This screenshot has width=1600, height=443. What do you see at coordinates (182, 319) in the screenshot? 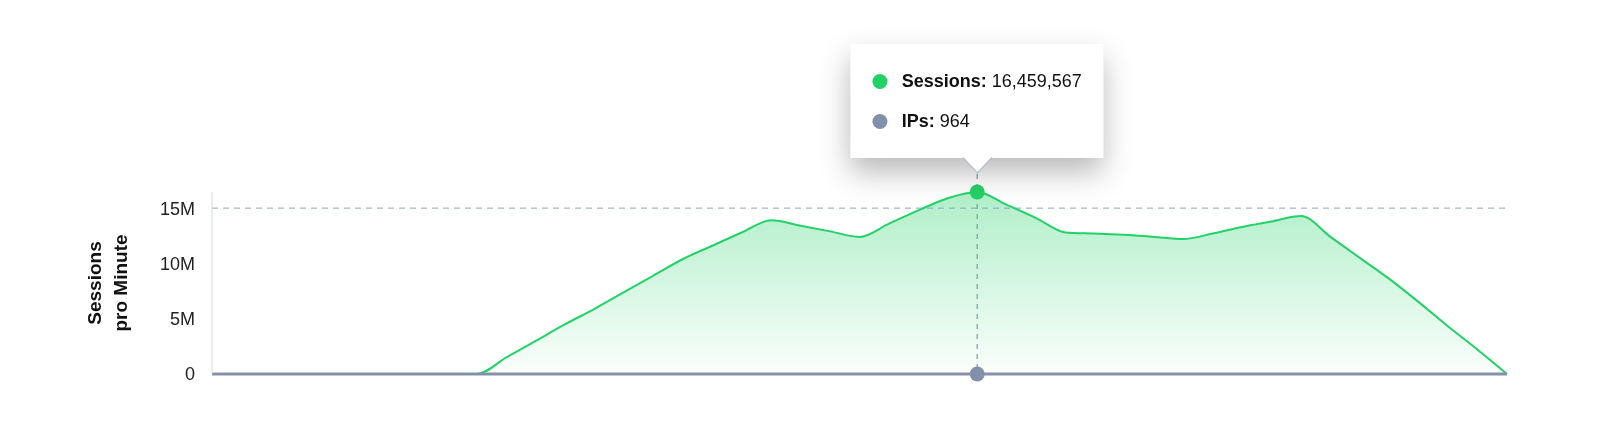
I see `y-tick-label: 5M` at bounding box center [182, 319].